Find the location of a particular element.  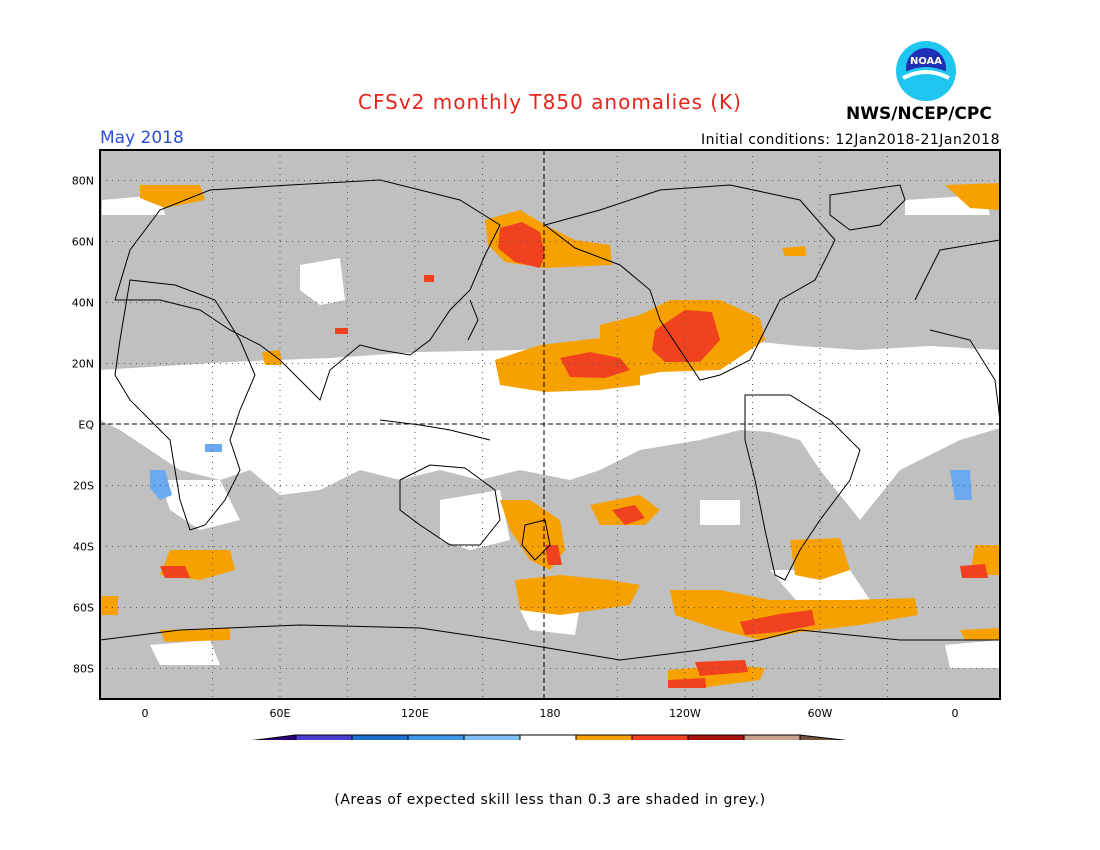

lat-tick-label: EQ is located at coordinates (86, 425).